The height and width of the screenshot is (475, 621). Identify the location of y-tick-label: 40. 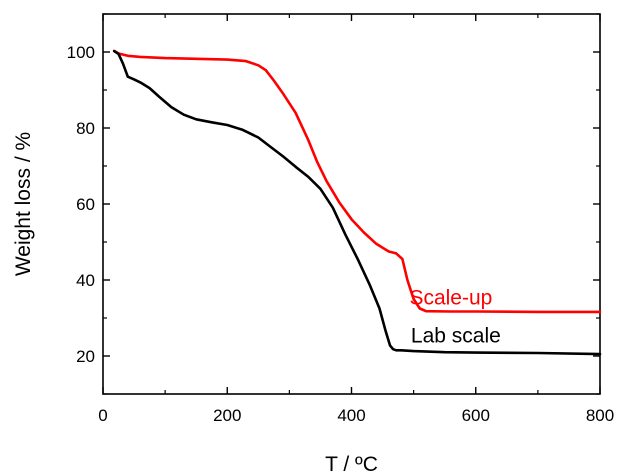
(85, 280).